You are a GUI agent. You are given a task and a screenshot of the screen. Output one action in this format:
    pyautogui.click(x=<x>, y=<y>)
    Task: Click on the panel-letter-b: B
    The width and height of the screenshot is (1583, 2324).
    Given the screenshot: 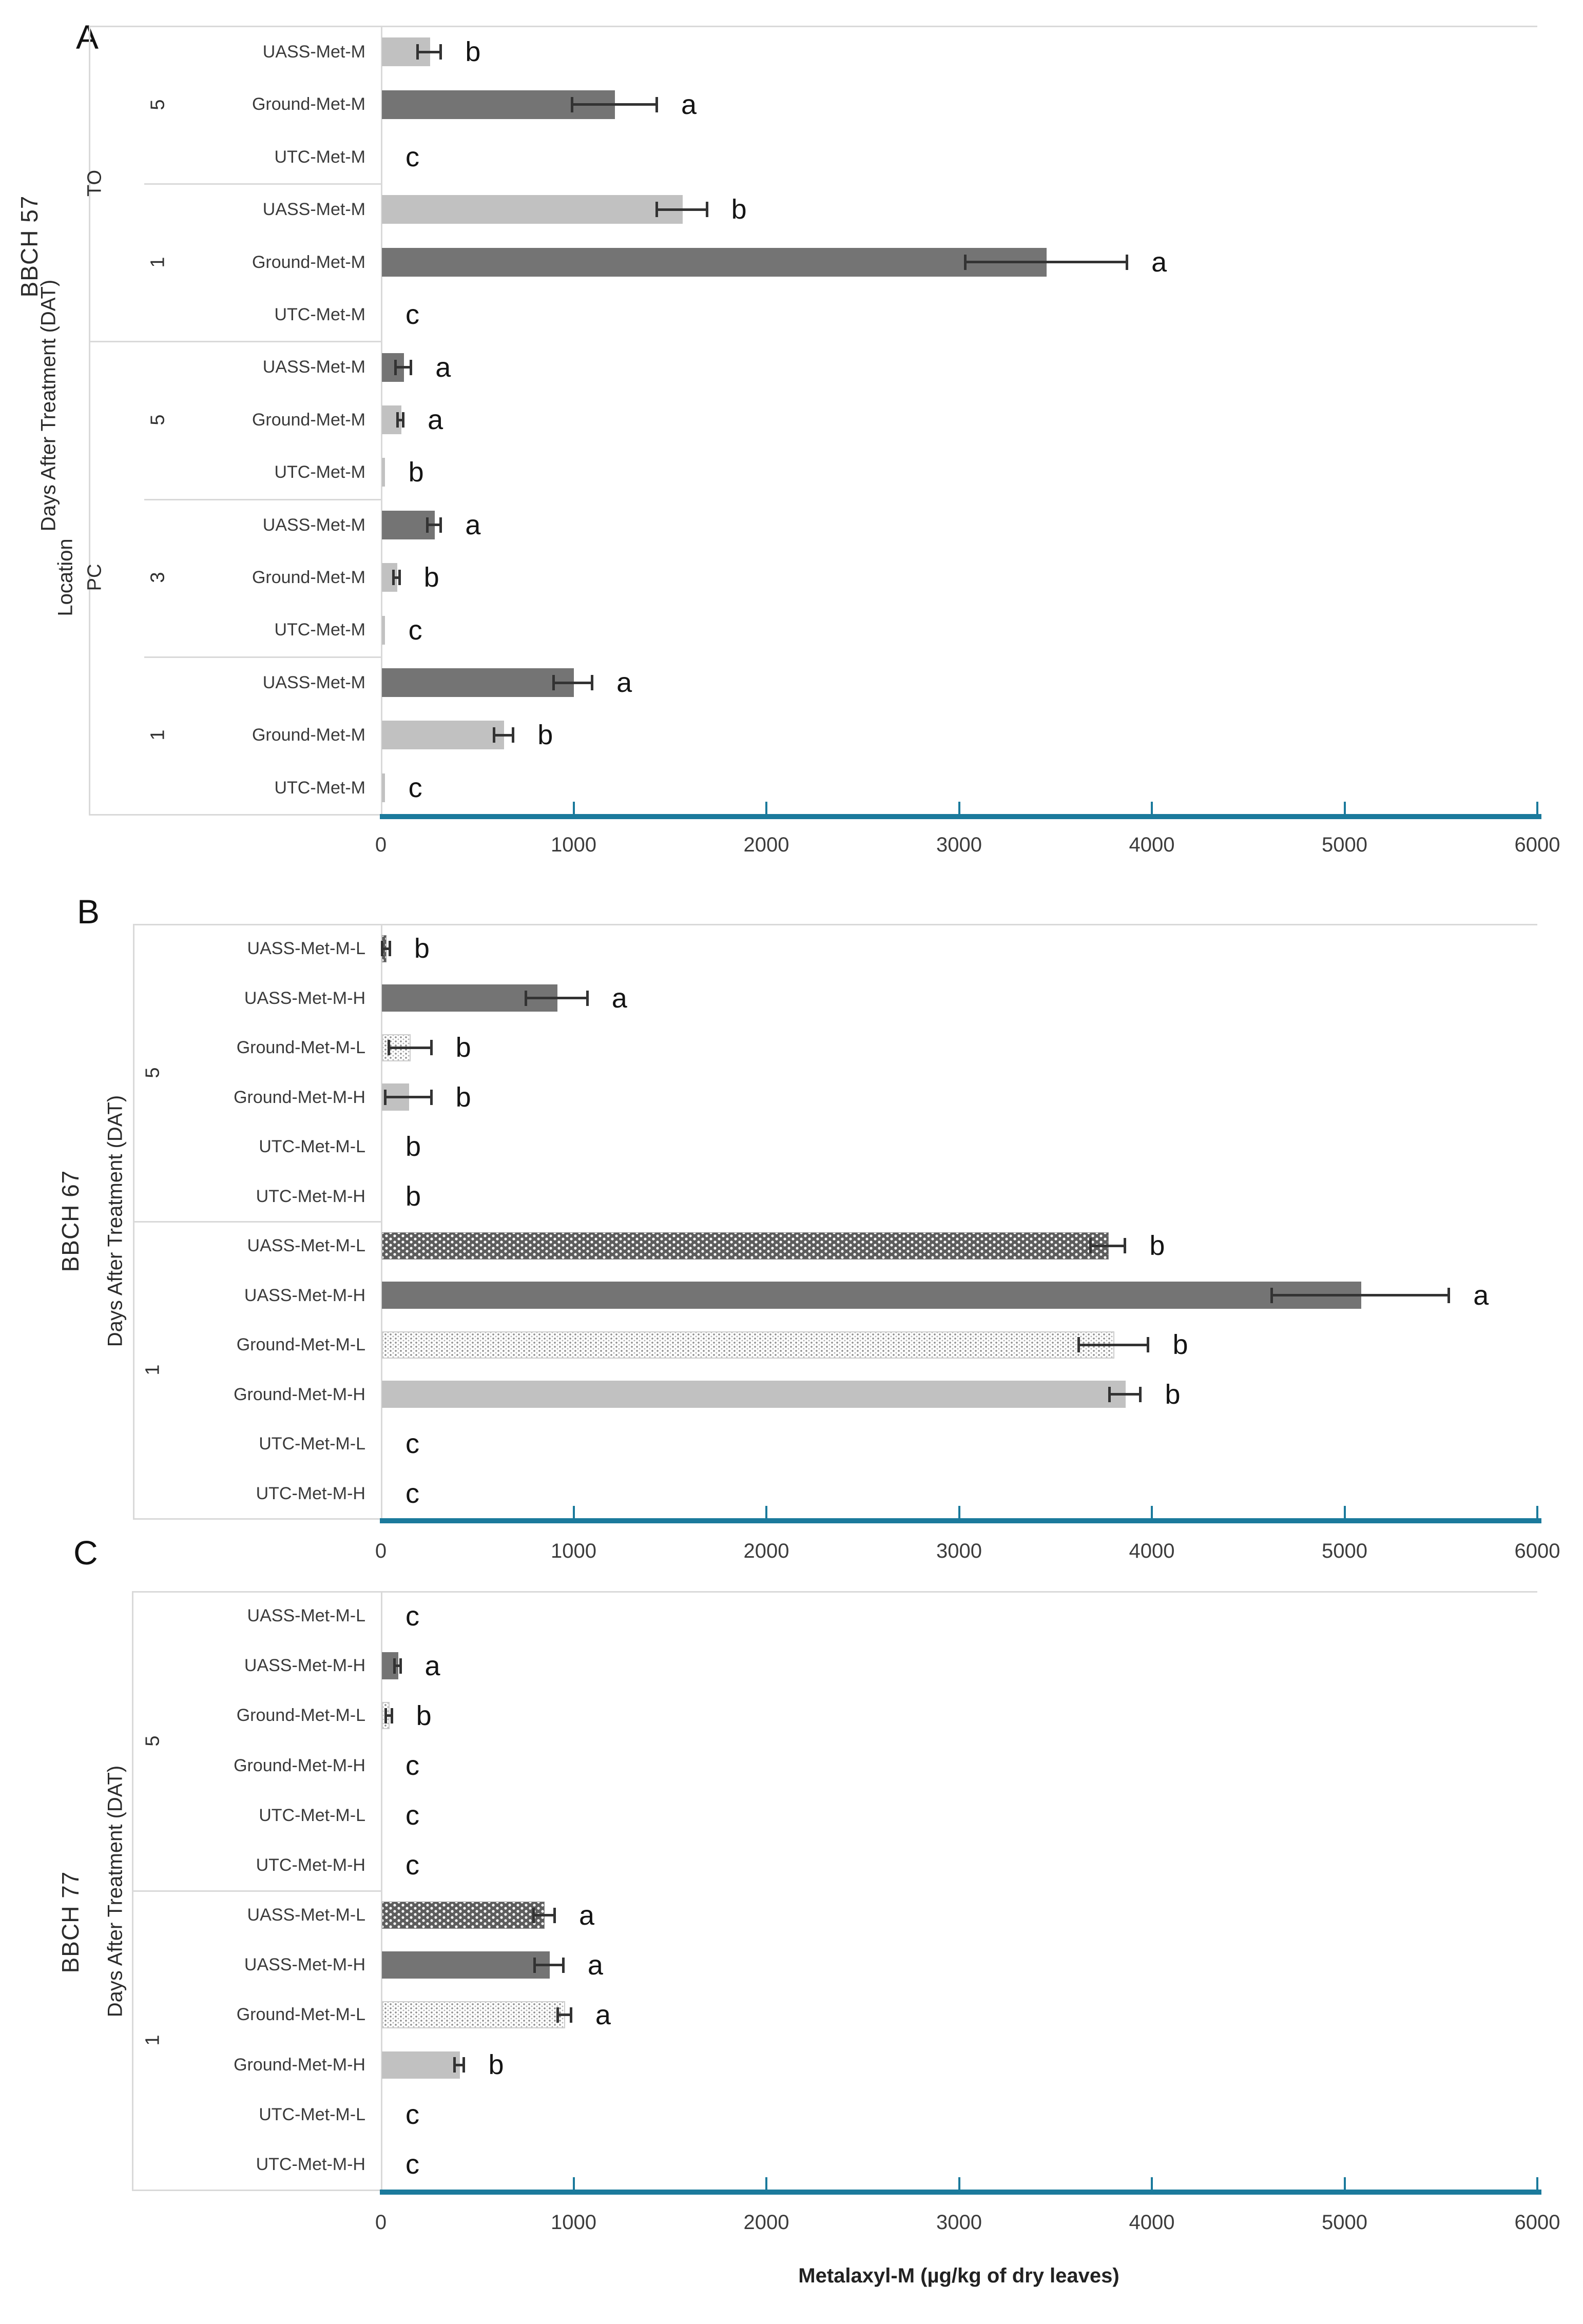 What is the action you would take?
    pyautogui.click(x=88, y=912)
    